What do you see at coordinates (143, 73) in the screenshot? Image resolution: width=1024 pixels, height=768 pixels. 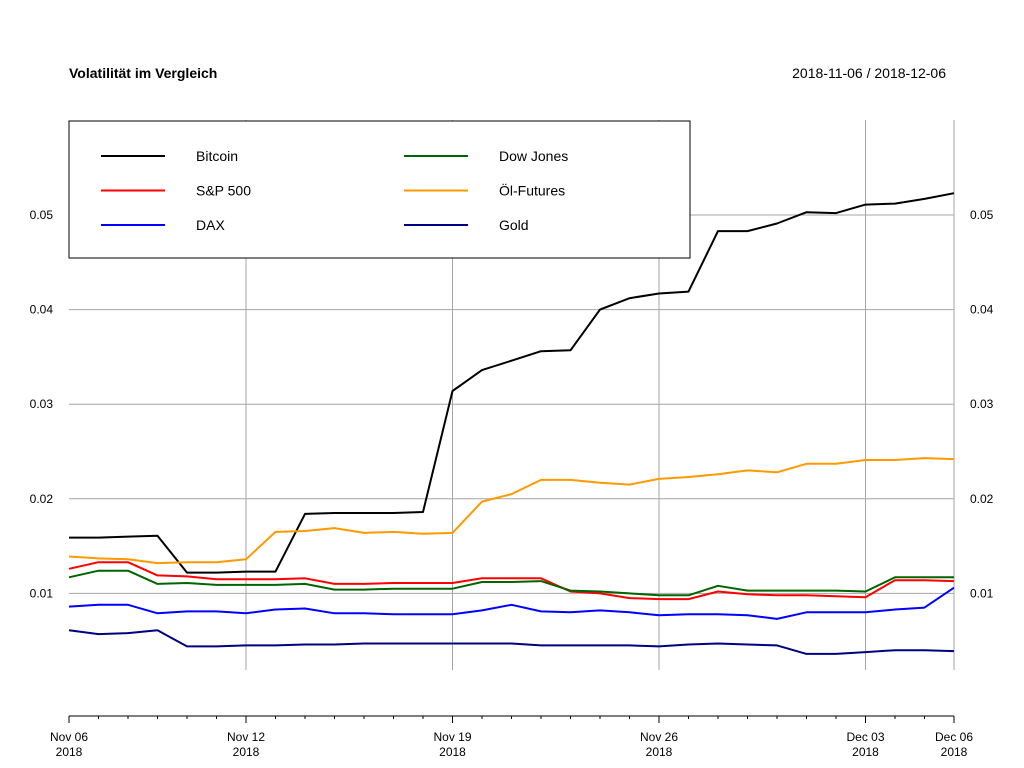 I see `chart-title: Volatilität im Vergleich` at bounding box center [143, 73].